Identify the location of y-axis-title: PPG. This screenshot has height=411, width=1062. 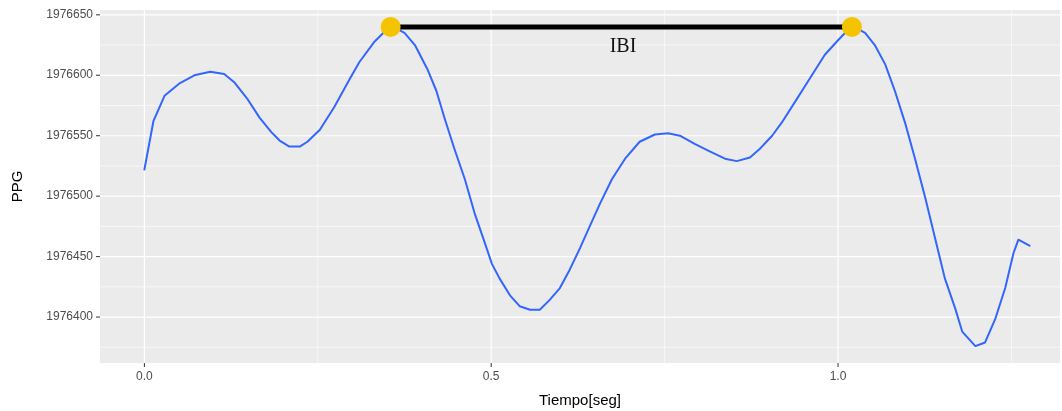
(16, 186).